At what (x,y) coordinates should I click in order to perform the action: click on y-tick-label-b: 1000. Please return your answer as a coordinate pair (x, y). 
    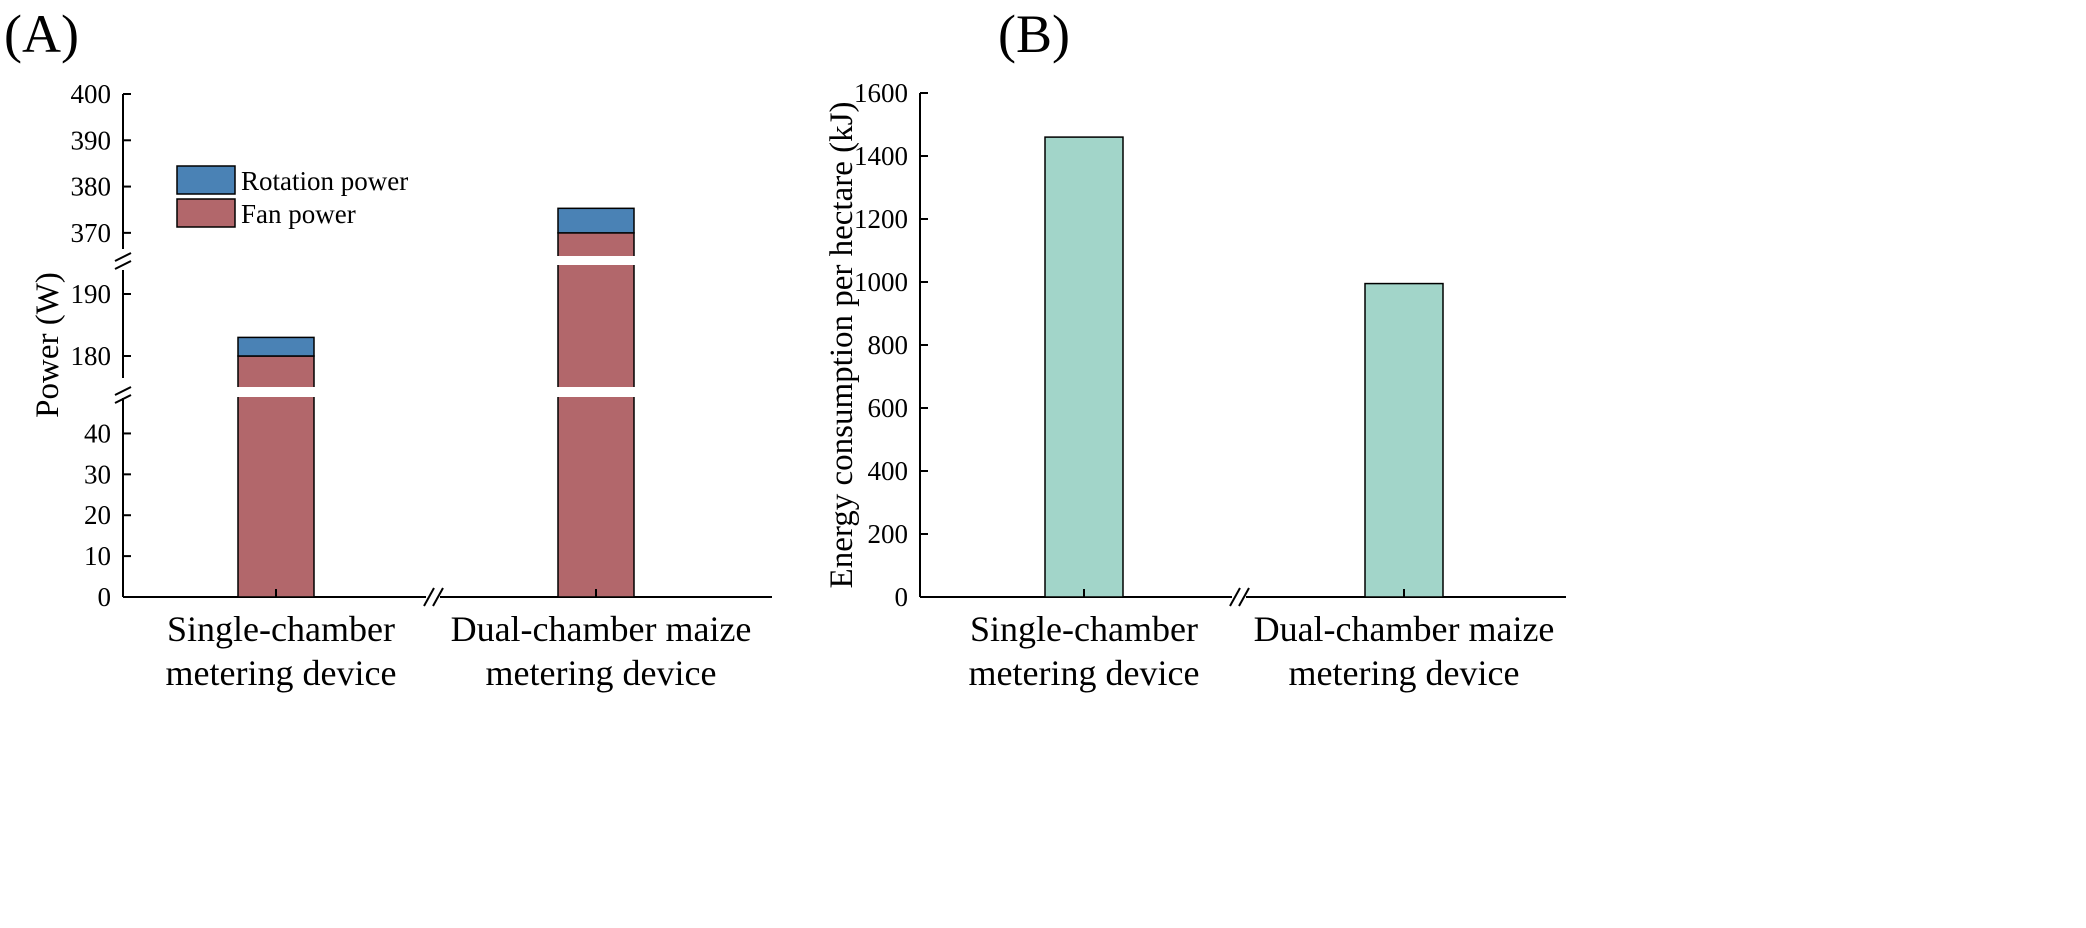
    Looking at the image, I should click on (881, 282).